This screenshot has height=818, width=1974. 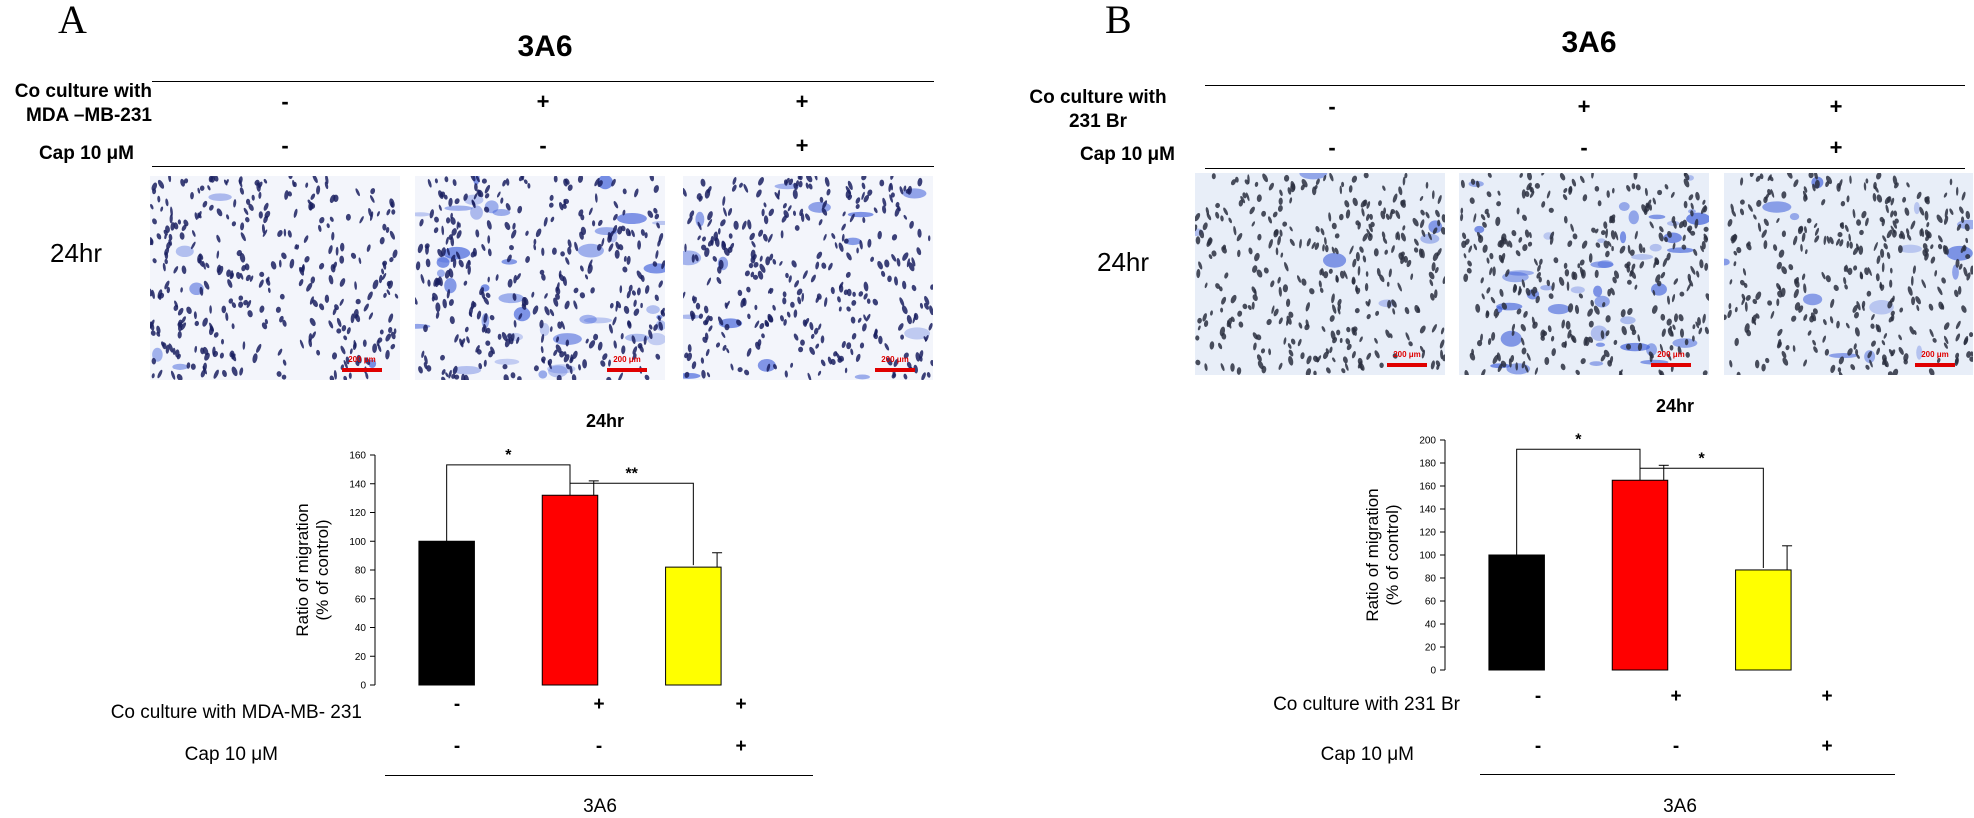 What do you see at coordinates (1427, 487) in the screenshot?
I see `y-tick-label: 160` at bounding box center [1427, 487].